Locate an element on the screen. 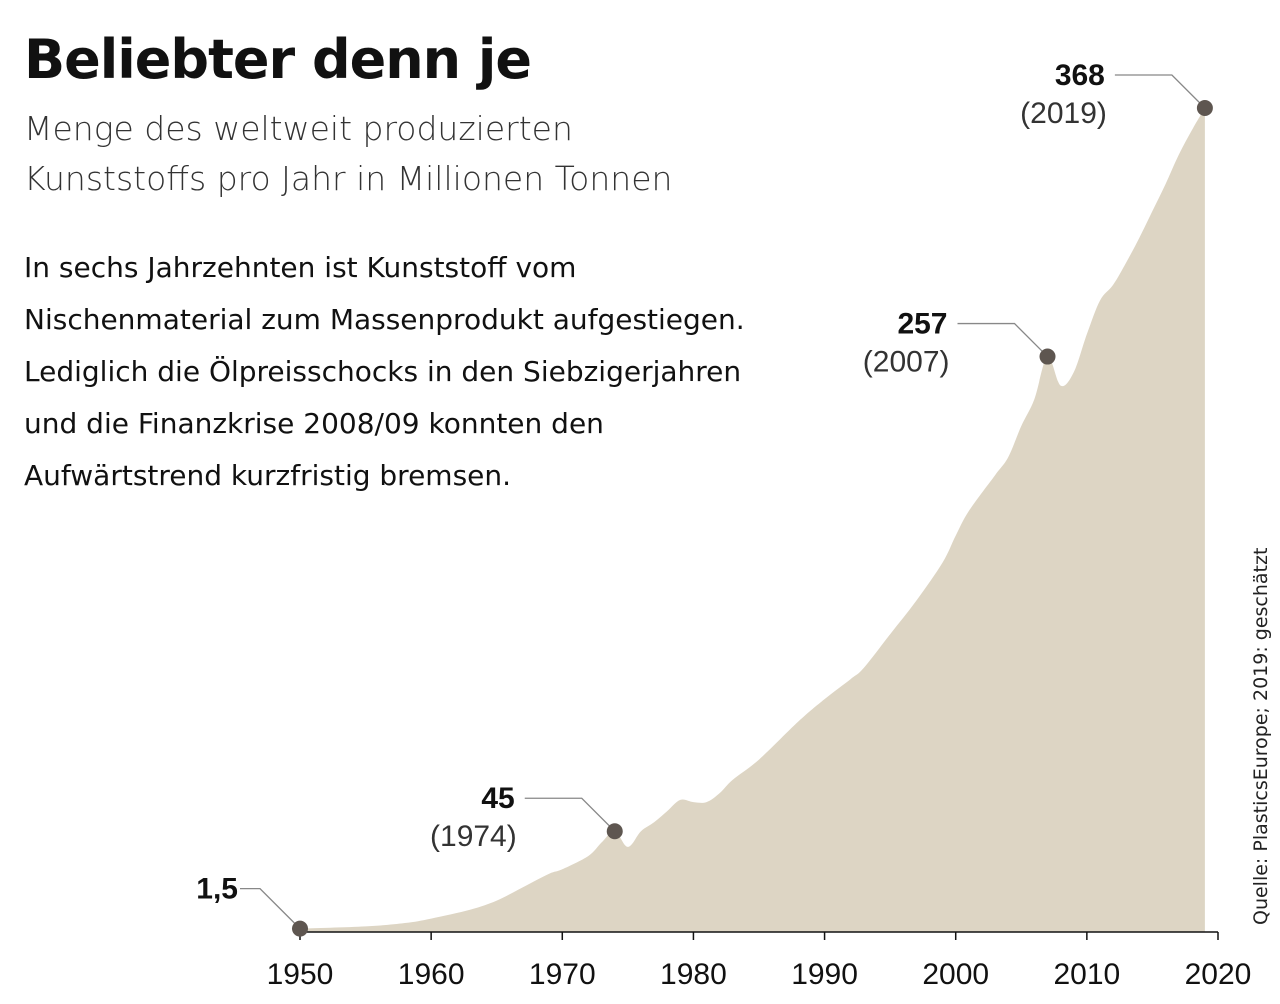 The width and height of the screenshot is (1280, 1004). x-tick-label: 1980 is located at coordinates (693, 974).